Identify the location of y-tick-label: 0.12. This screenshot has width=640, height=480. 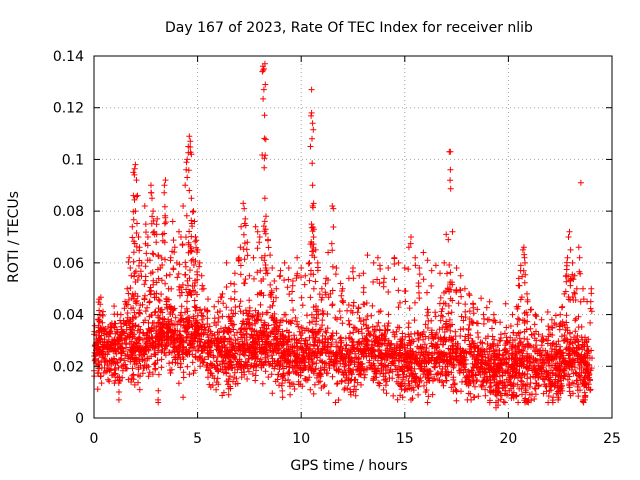
(68, 109).